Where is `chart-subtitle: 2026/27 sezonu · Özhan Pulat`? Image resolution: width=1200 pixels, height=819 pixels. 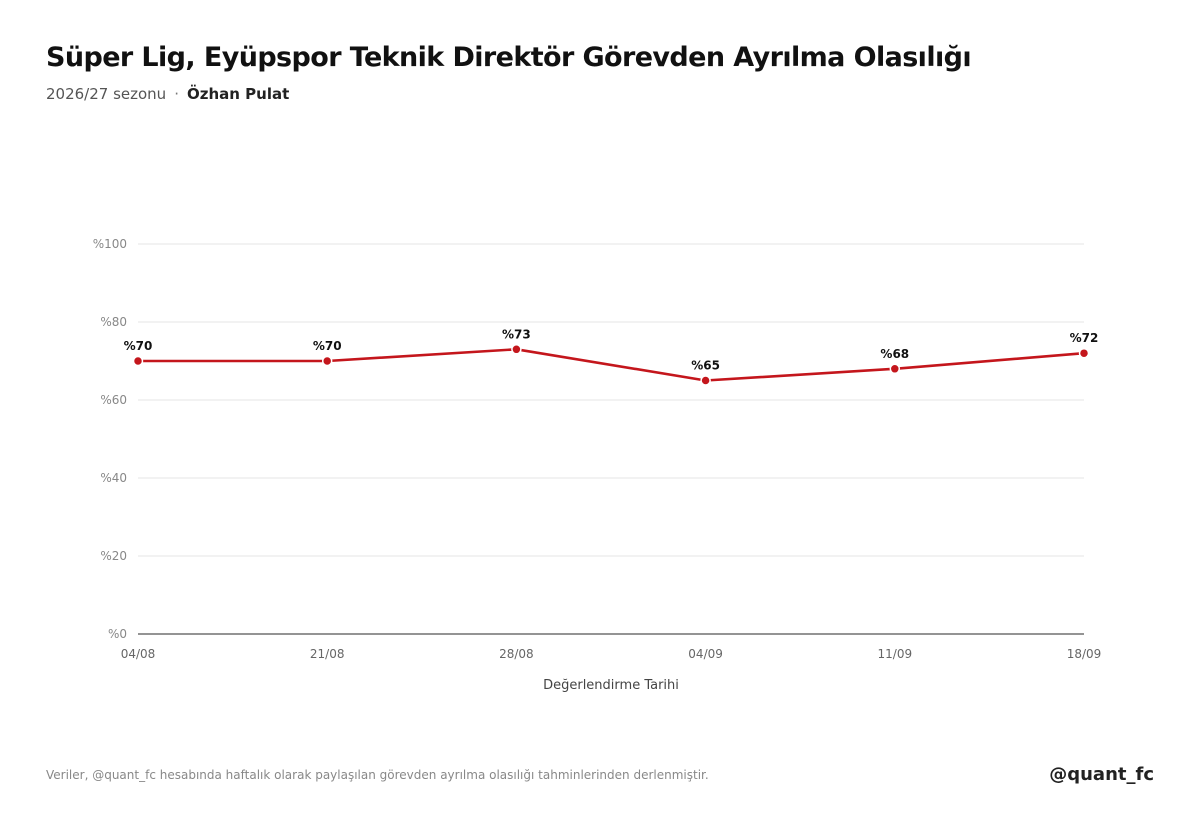
chart-subtitle: 2026/27 sezonu · Özhan Pulat is located at coordinates (167, 94).